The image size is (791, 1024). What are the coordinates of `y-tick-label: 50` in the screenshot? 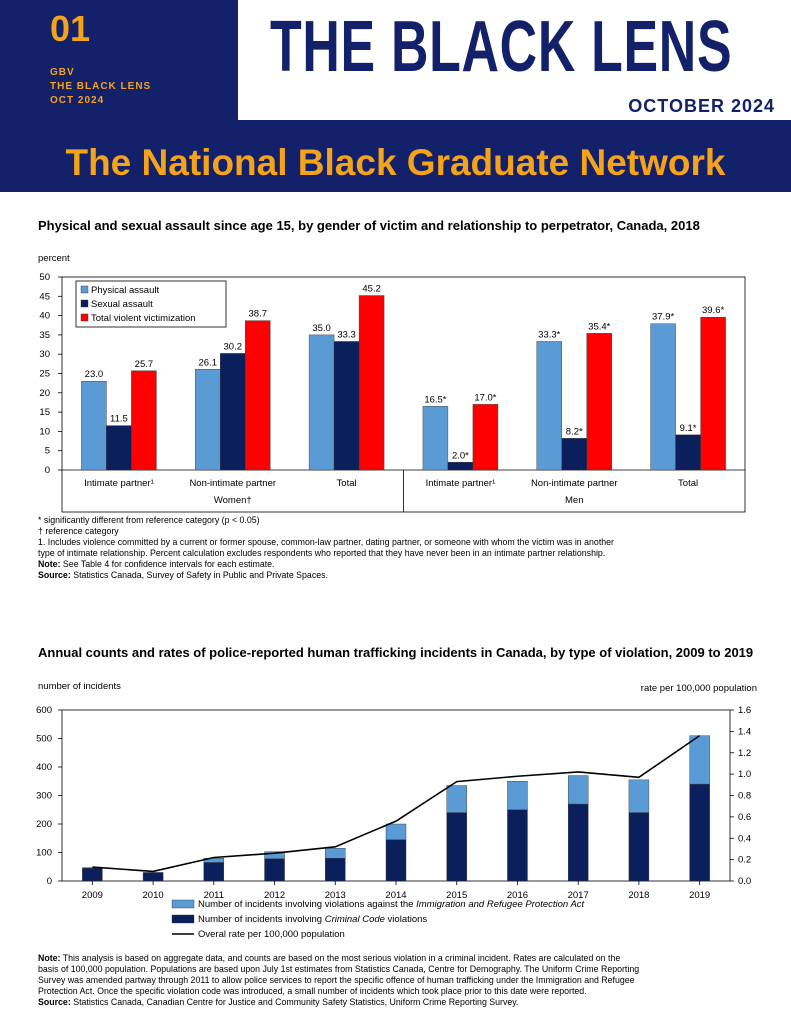 It's located at (44, 277).